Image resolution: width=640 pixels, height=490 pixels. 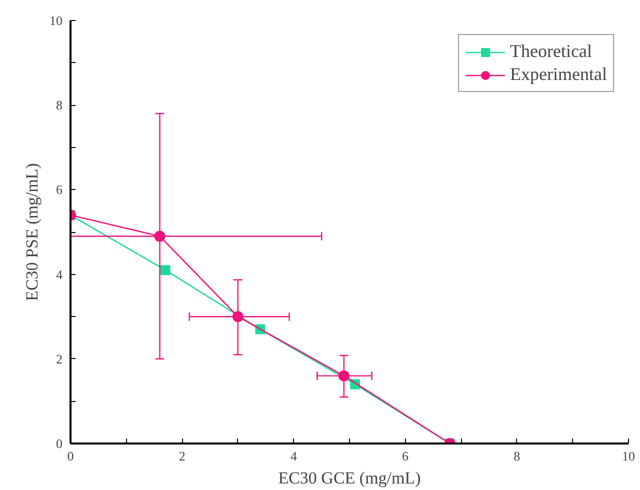 What do you see at coordinates (294, 456) in the screenshot?
I see `x-tick-label: 4` at bounding box center [294, 456].